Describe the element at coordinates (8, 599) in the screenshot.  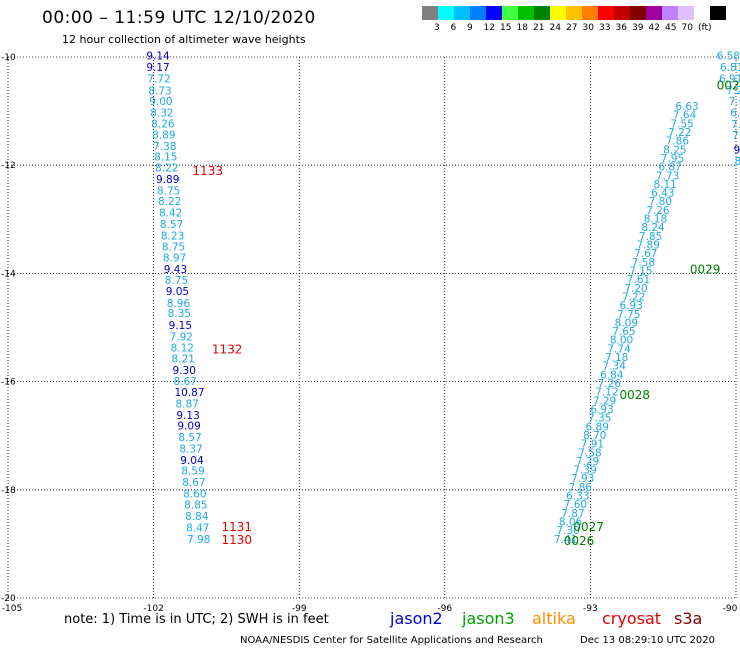
I see `lat-tick-label: -20` at that location.